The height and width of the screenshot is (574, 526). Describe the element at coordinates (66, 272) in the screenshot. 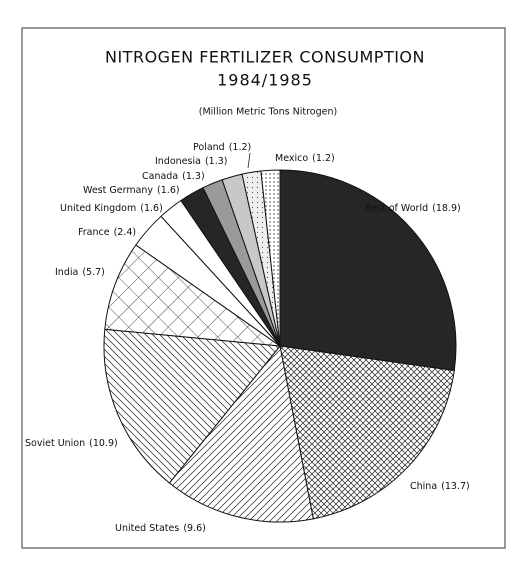

I see `category-label: India` at that location.